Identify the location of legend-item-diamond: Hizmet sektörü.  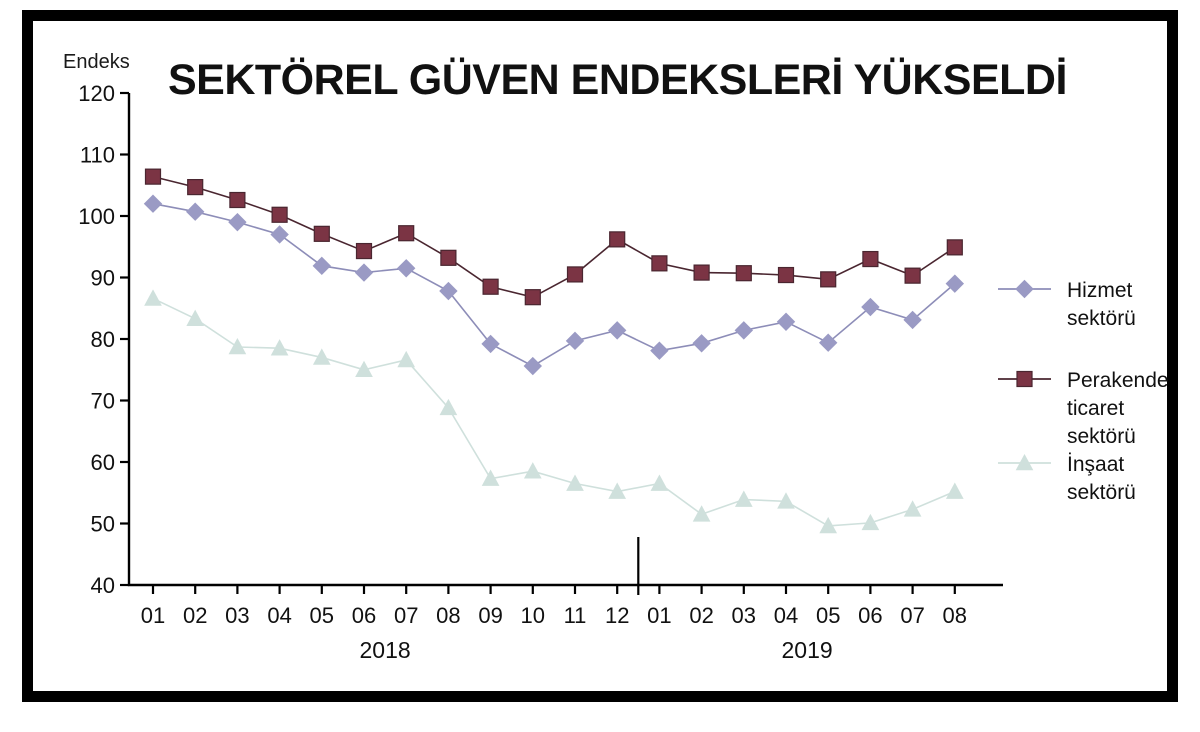
(1067, 304).